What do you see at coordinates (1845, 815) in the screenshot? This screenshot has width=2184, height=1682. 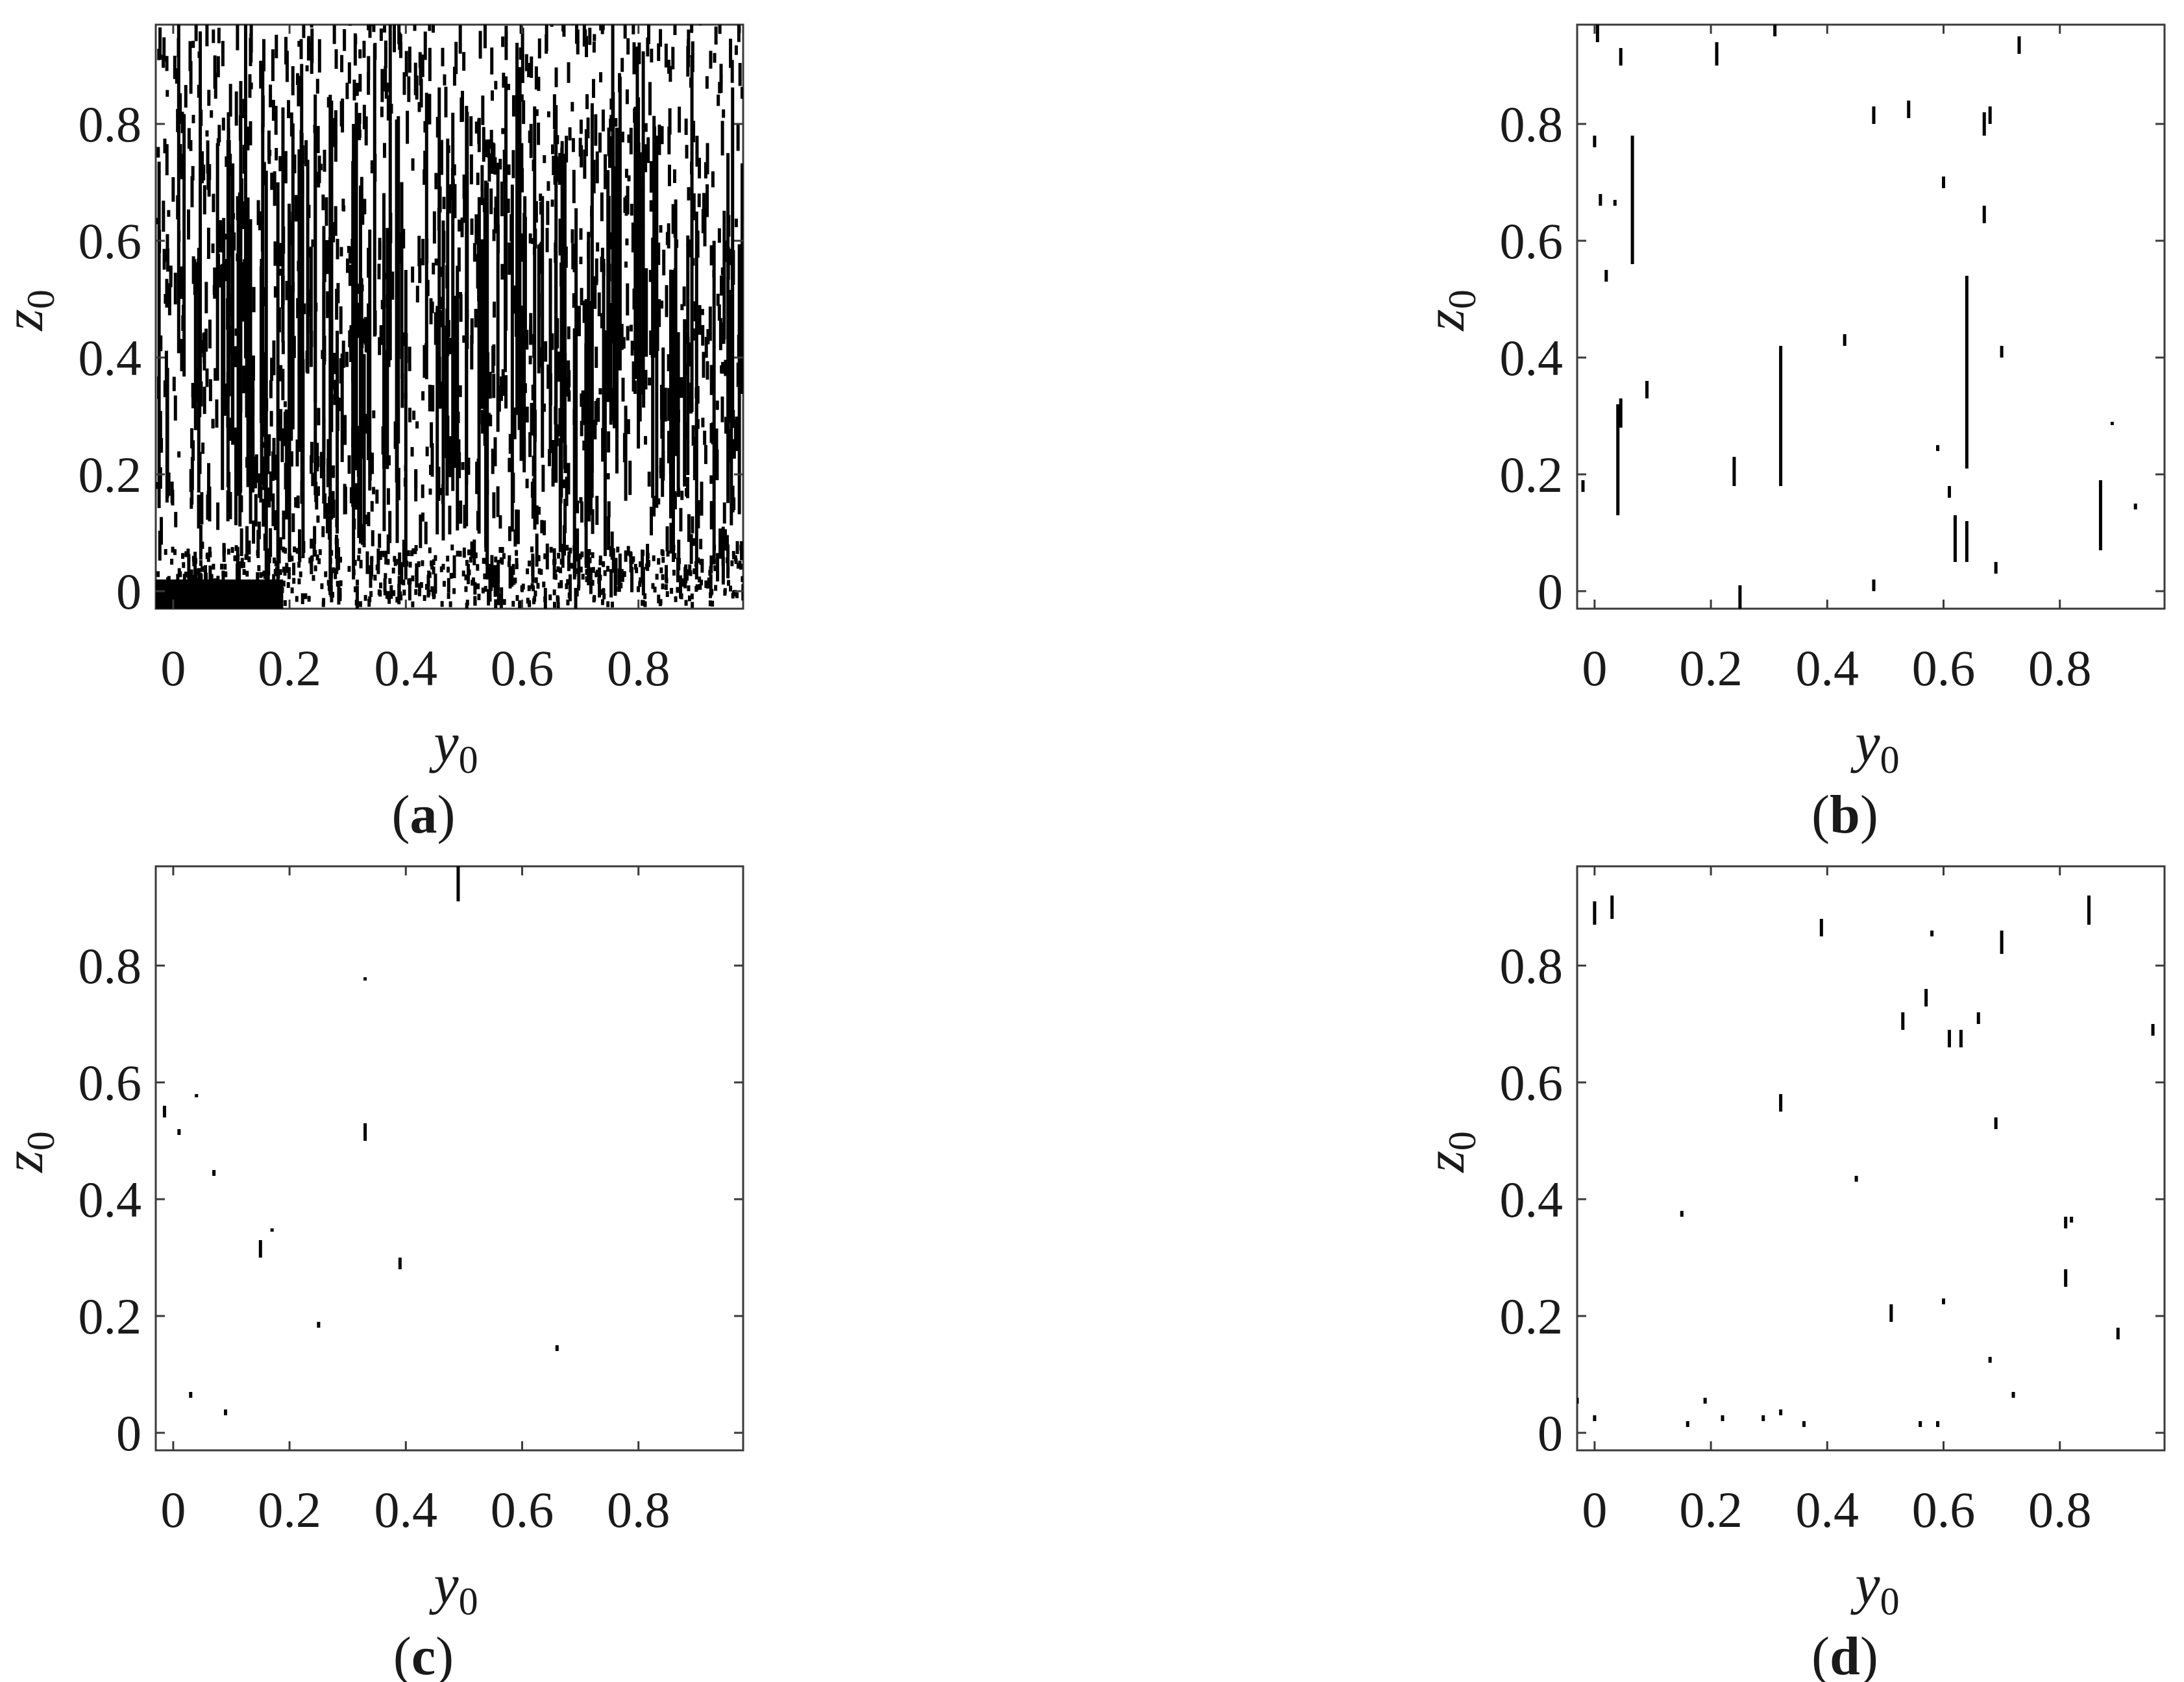 I see `panel-label: (b)` at bounding box center [1845, 815].